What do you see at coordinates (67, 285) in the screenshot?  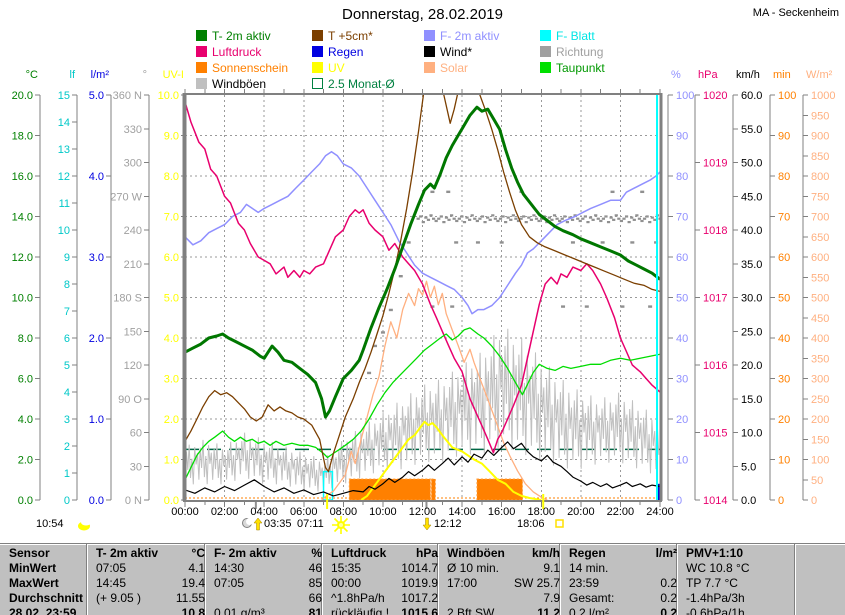 I see `axis-tick-label: 8` at bounding box center [67, 285].